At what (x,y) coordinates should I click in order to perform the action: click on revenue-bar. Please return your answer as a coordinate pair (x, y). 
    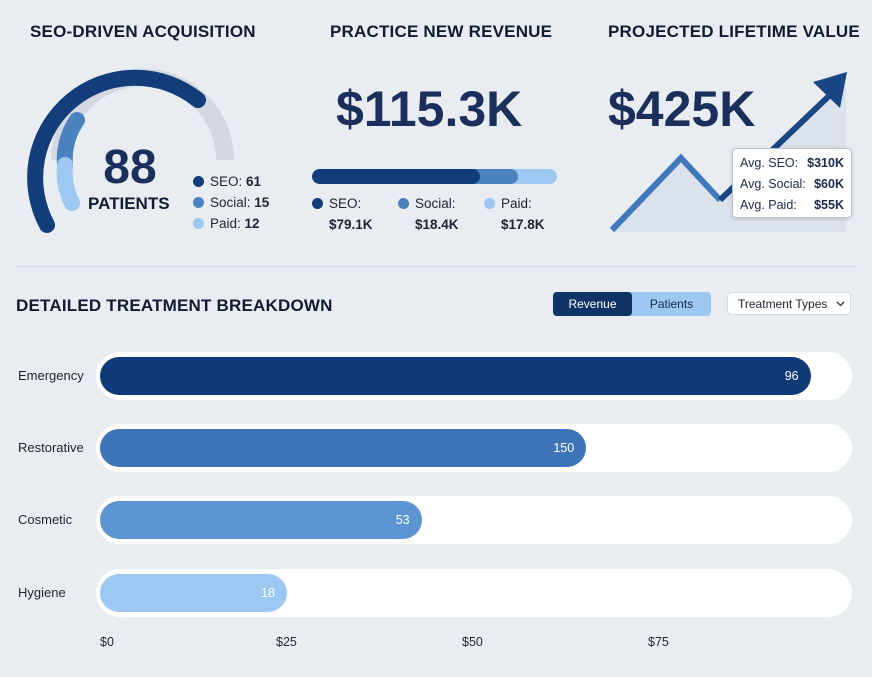
    Looking at the image, I should click on (434, 176).